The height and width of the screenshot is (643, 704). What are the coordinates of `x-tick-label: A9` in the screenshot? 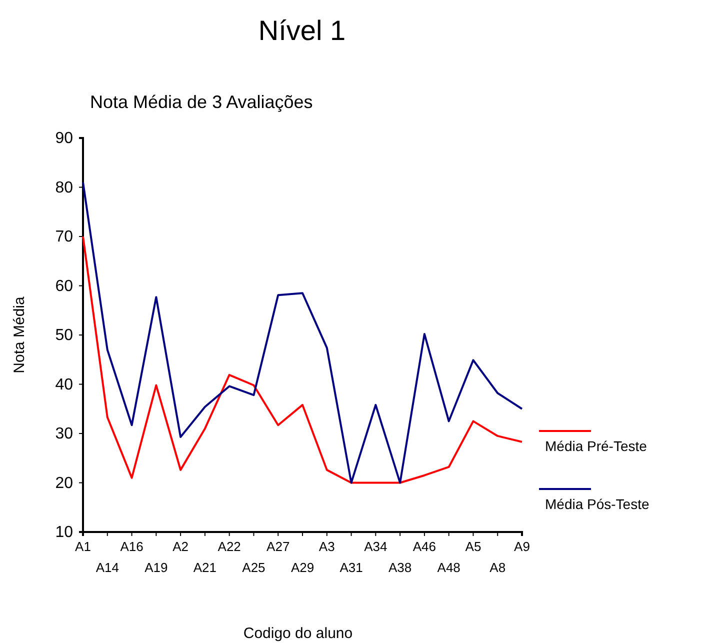 It's located at (522, 546).